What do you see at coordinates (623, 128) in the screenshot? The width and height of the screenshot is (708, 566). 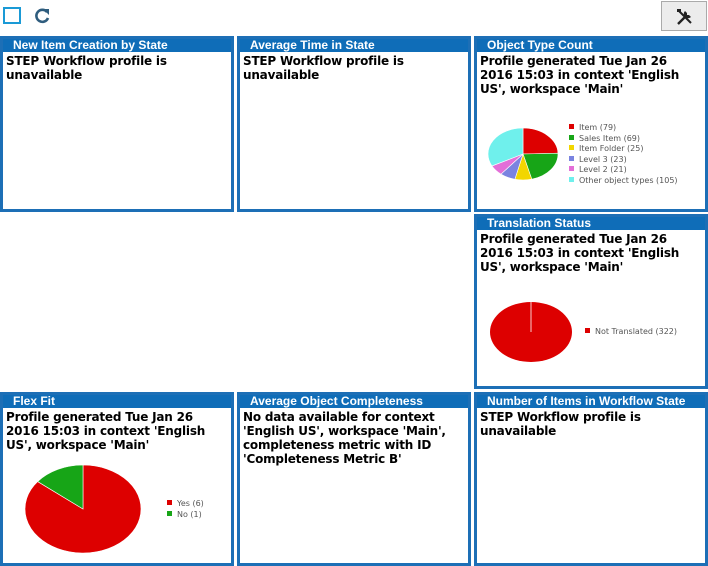 I see `legend-item: Item (79)` at bounding box center [623, 128].